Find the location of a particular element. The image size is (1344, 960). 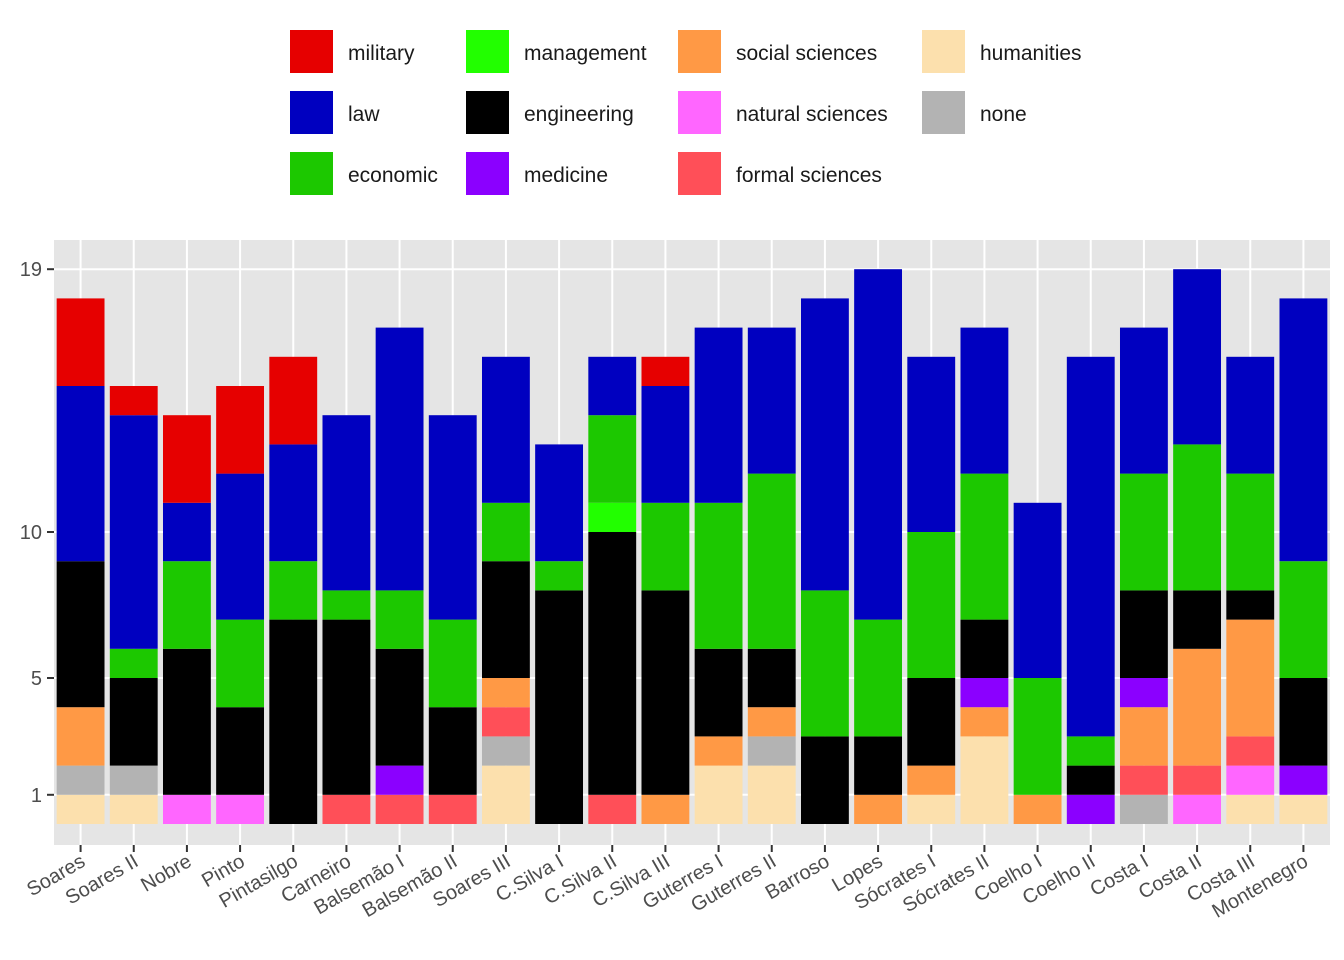

bar-segment-soares-law is located at coordinates (80, 474).